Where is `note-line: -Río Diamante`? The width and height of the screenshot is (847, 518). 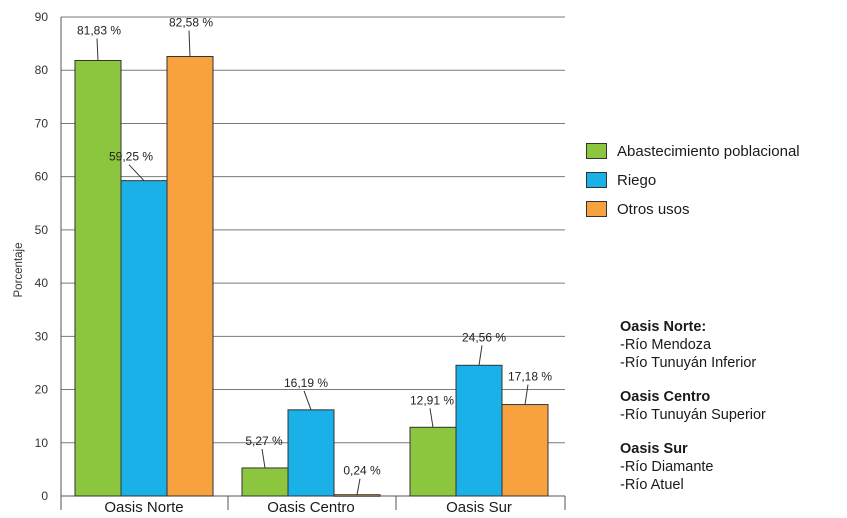 note-line: -Río Diamante is located at coordinates (667, 467).